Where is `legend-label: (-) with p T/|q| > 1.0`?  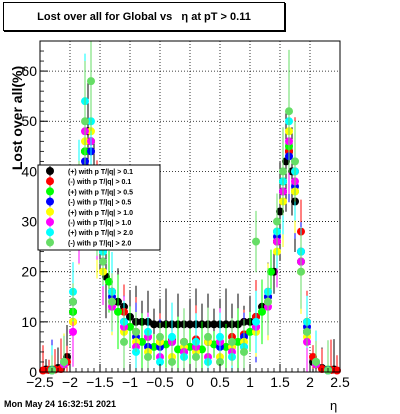 legend-label: (-) with p T/|q| > 1.0 is located at coordinates (99, 223).